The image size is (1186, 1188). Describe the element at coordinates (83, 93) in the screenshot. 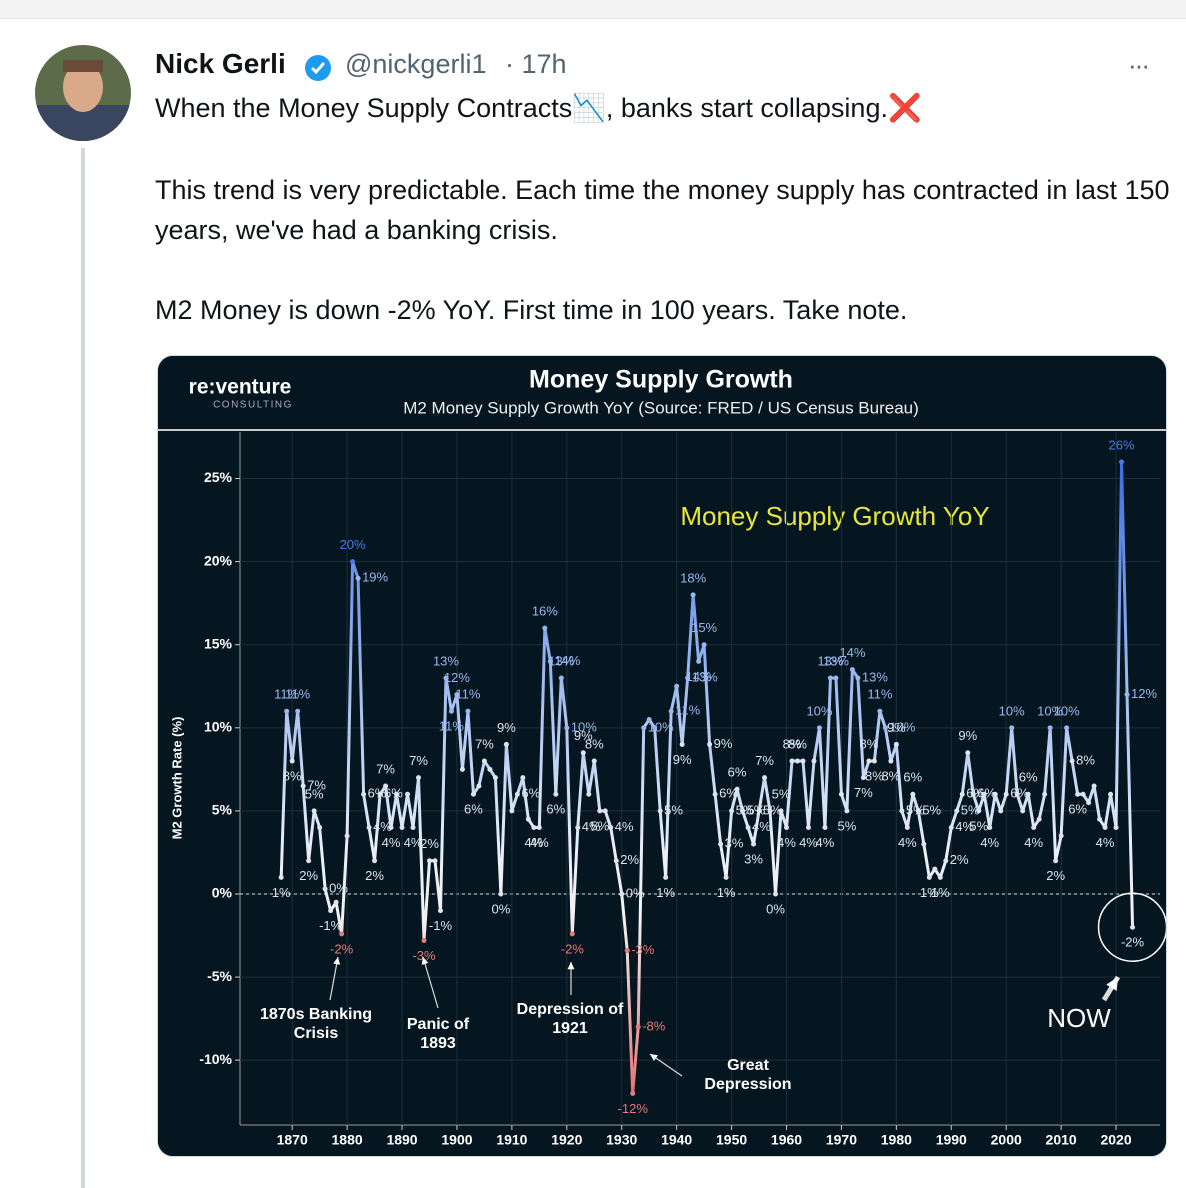

I see `avatar` at that location.